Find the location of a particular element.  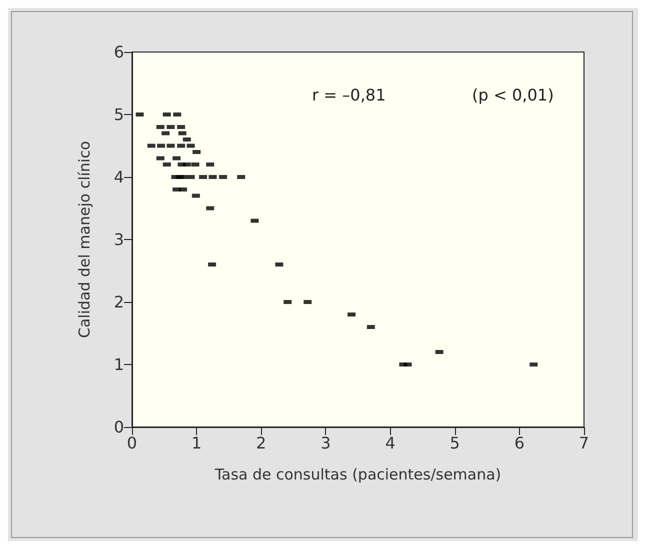

annotation: r = –0,81 is located at coordinates (349, 95).